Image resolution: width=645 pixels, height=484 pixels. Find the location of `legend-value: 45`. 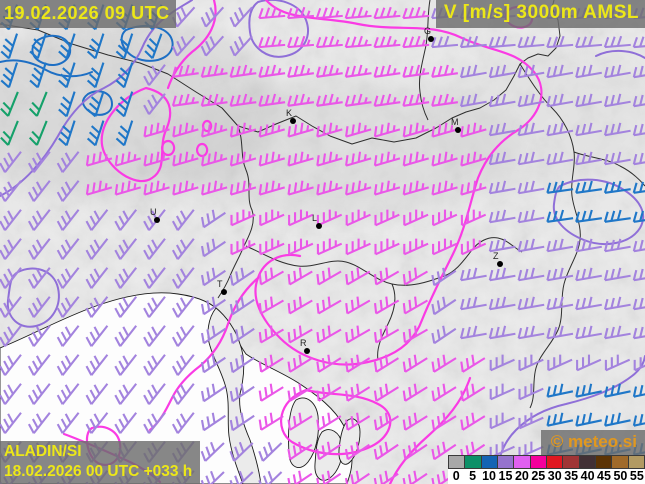

legend-value: 45 is located at coordinates (604, 476).